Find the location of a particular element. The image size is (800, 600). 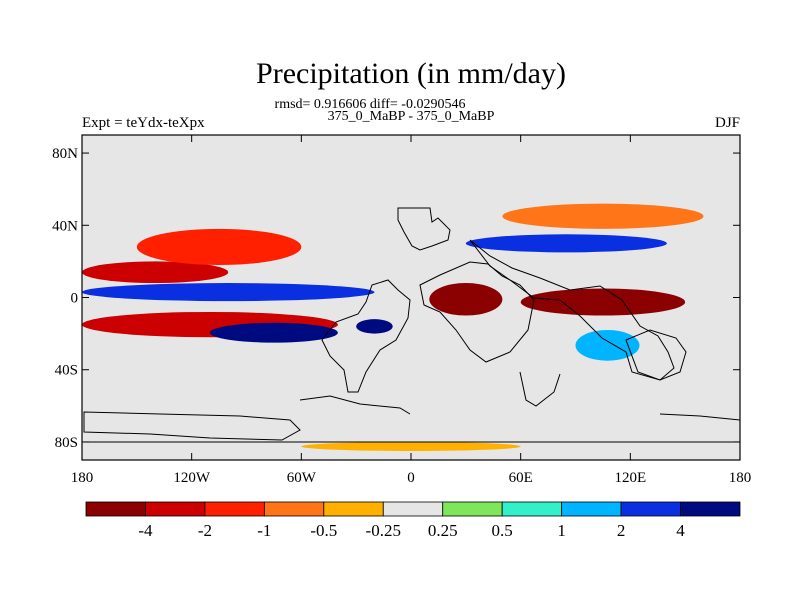

coastline-australia is located at coordinates (656, 355).